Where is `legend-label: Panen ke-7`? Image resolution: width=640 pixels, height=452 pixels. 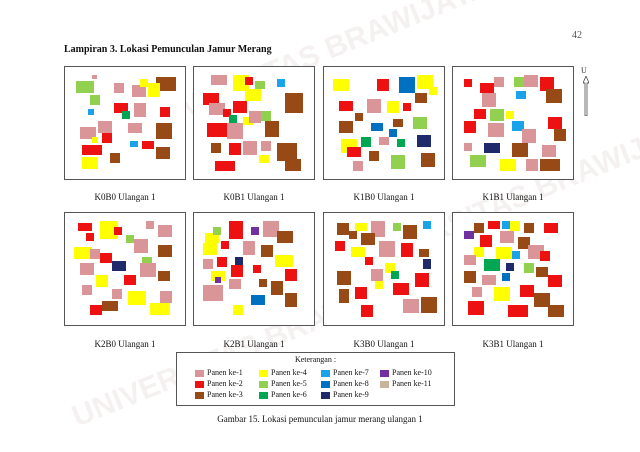 legend-label: Panen ke-7 is located at coordinates (351, 372).